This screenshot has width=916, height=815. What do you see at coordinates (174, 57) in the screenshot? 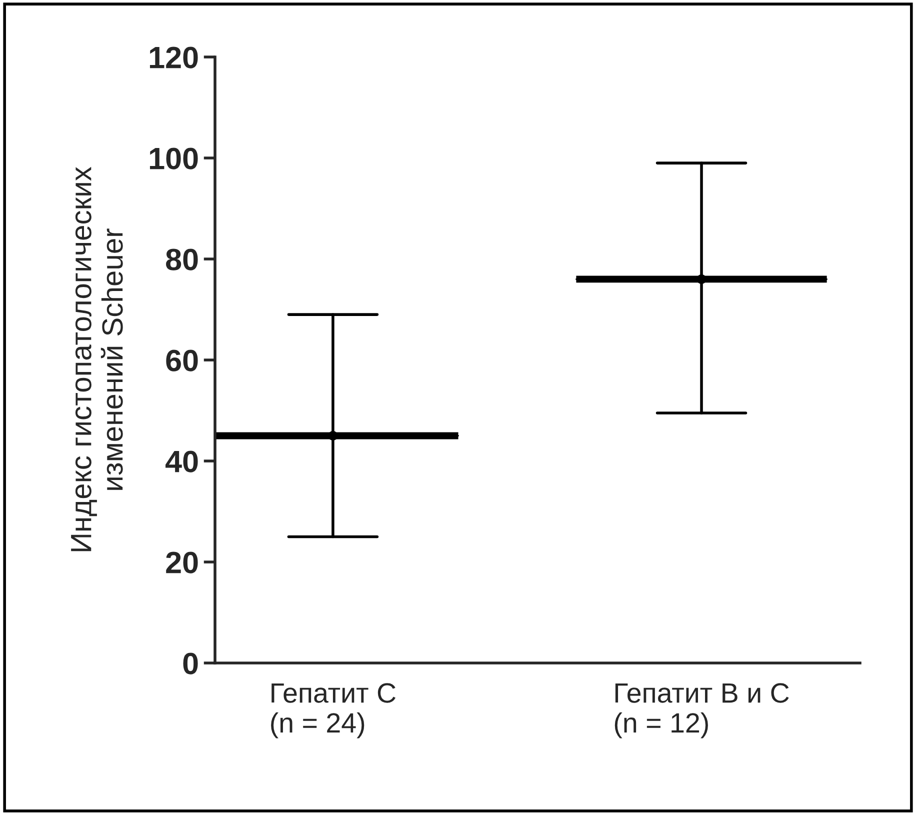
I see `y-tick-label: 120` at bounding box center [174, 57].